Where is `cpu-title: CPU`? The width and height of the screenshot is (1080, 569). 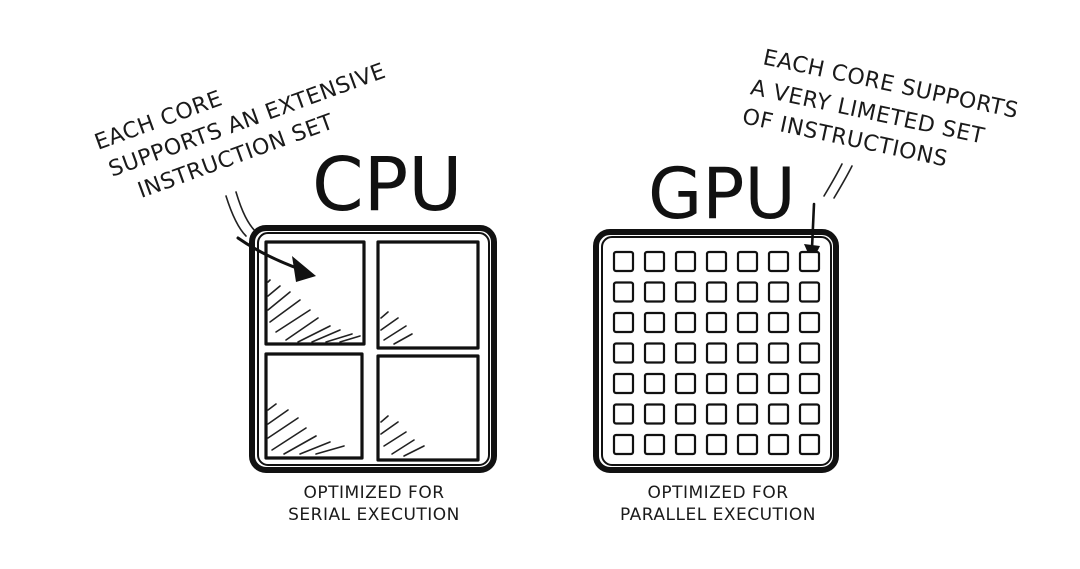 cpu-title: CPU is located at coordinates (387, 185).